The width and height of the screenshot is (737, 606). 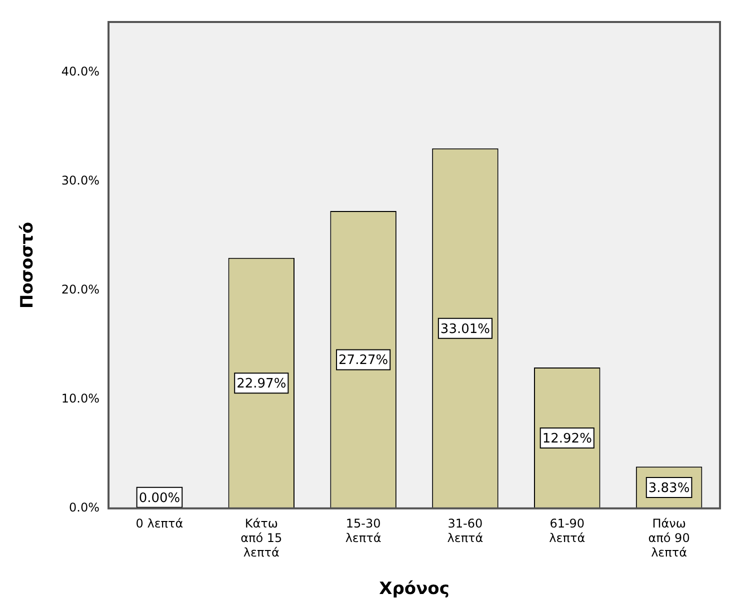 I want to click on x-tick-label: 15-30 λεπτά, so click(x=363, y=531).